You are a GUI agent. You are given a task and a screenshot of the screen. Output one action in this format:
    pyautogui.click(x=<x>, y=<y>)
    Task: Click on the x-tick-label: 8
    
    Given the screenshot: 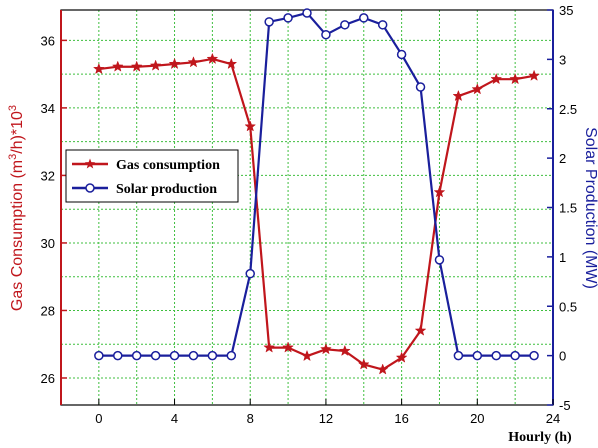 What is the action you would take?
    pyautogui.click(x=250, y=418)
    